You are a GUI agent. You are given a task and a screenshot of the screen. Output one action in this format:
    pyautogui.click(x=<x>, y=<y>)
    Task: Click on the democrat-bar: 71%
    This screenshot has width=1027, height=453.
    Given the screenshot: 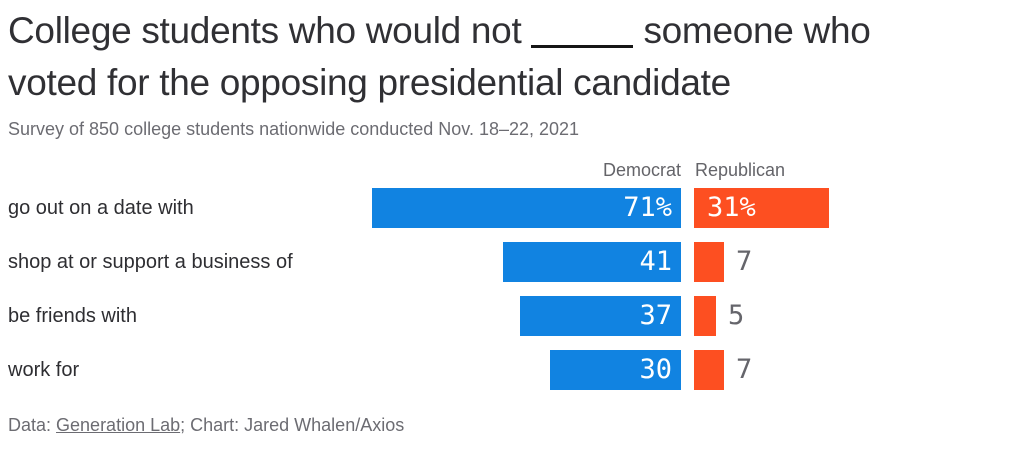 What is the action you would take?
    pyautogui.click(x=526, y=208)
    